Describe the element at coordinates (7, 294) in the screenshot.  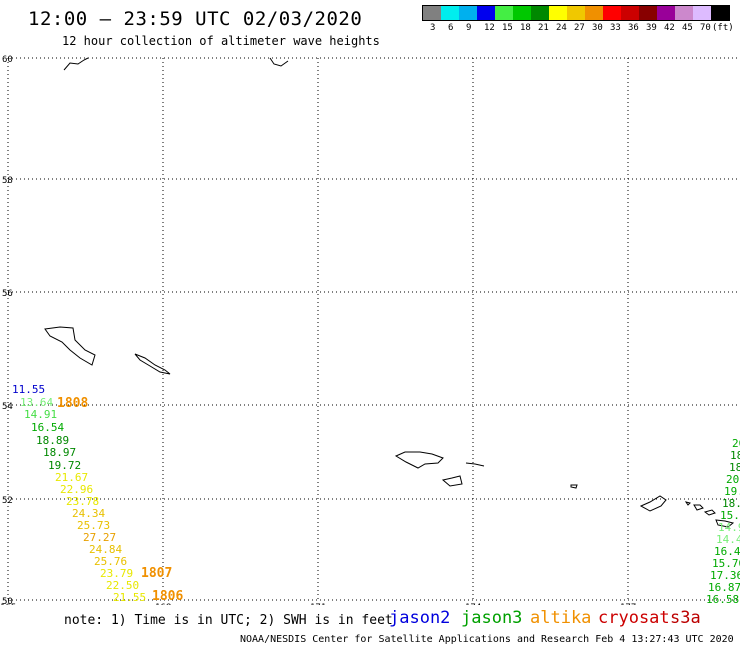
I see `lat-label: 56` at that location.